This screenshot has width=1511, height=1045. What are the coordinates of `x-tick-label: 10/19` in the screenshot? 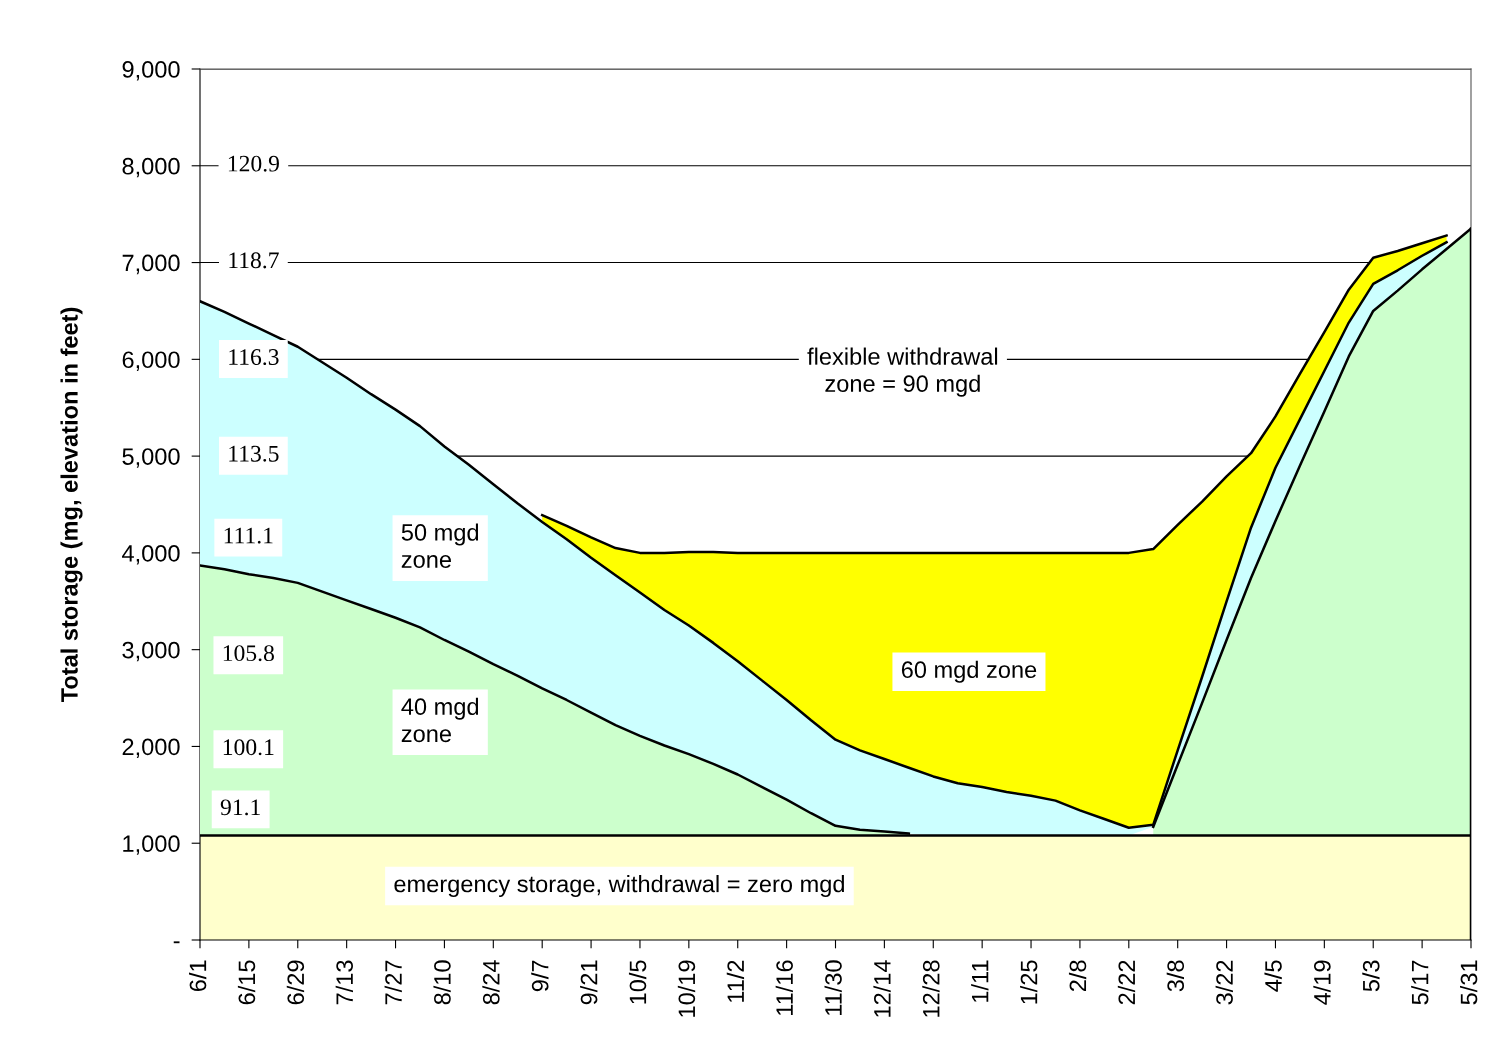 It's located at (686, 988).